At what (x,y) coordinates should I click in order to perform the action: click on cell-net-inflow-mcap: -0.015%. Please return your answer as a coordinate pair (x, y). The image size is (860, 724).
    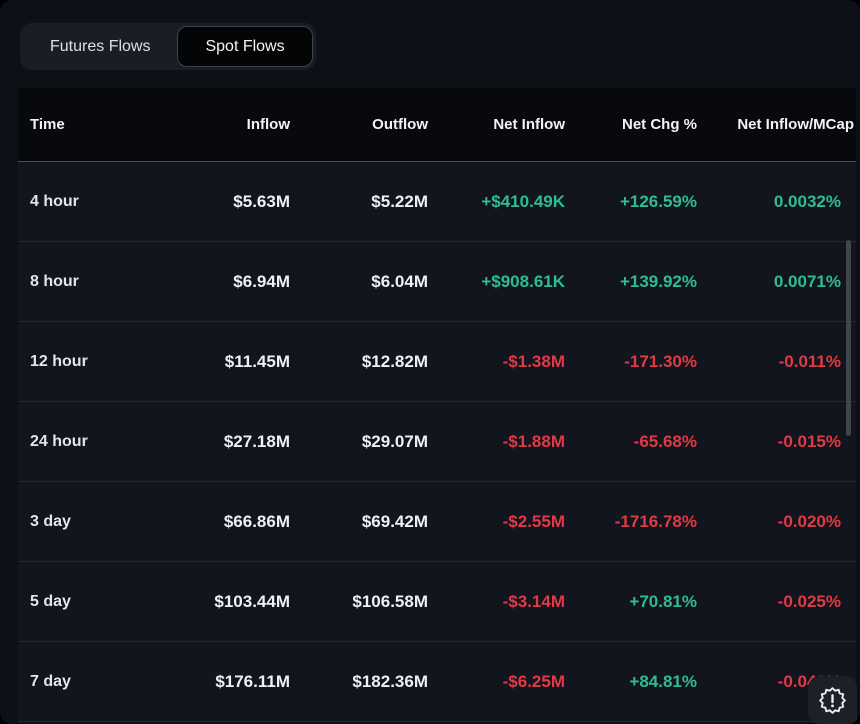
    Looking at the image, I should click on (809, 441).